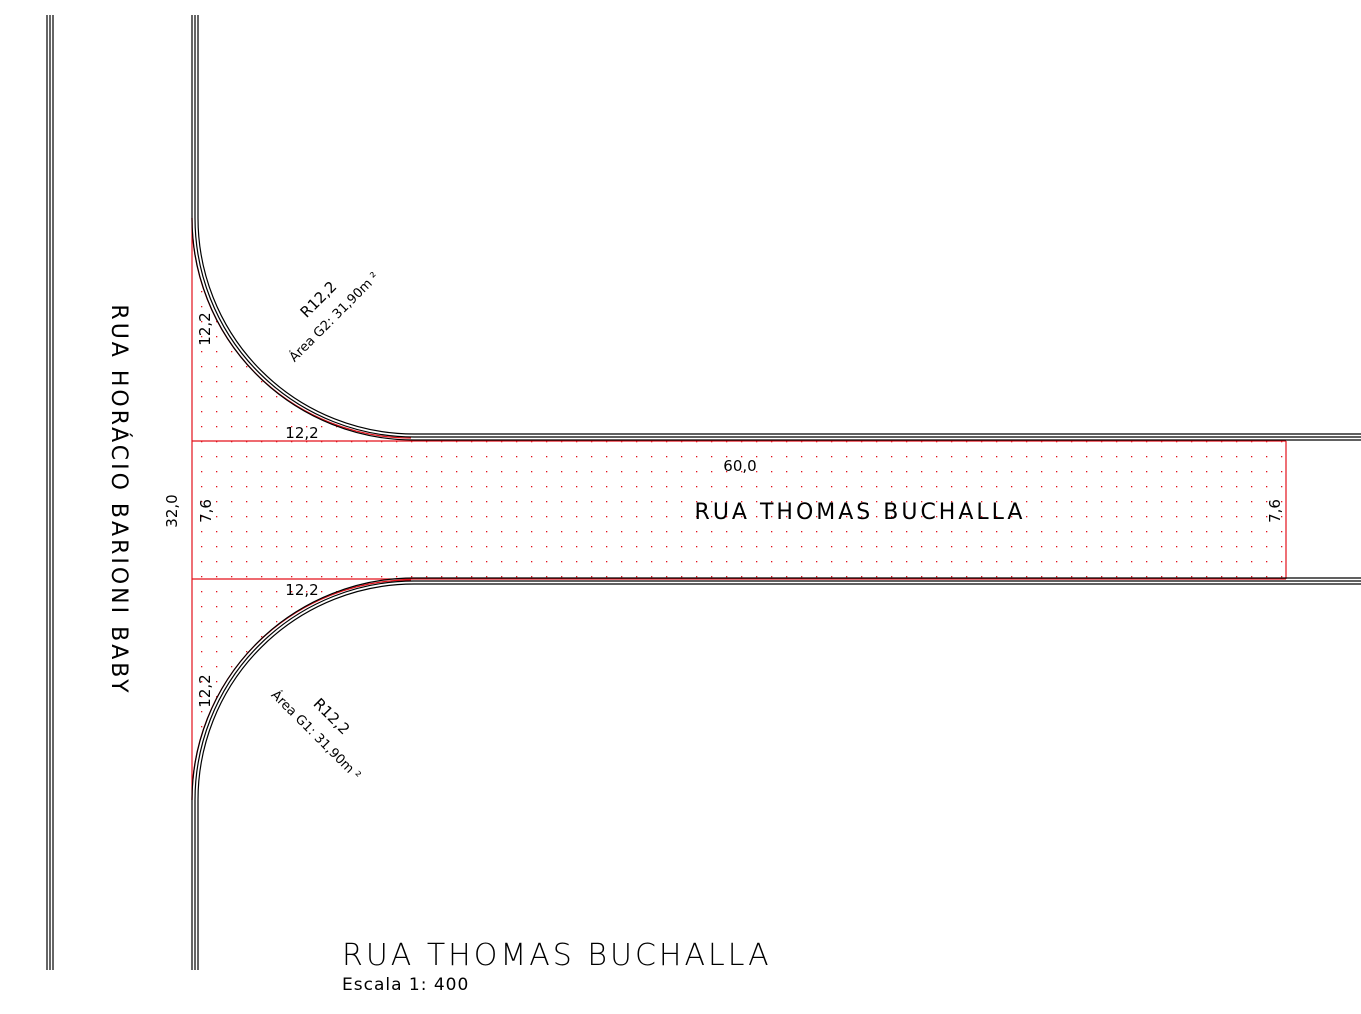 Image resolution: width=1361 pixels, height=1014 pixels. I want to click on top-curve-area: Área G2: 31,90m ², so click(334, 317).